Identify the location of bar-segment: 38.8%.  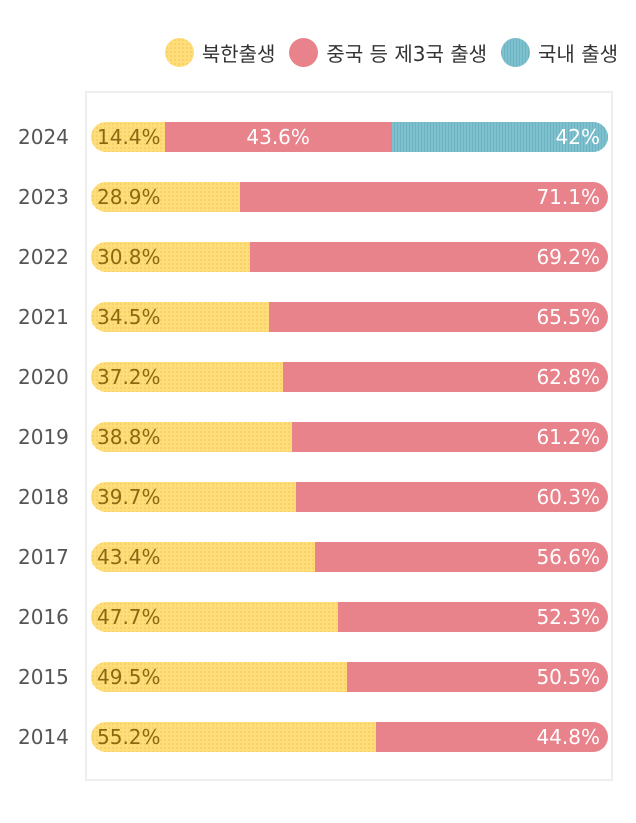
(191, 437).